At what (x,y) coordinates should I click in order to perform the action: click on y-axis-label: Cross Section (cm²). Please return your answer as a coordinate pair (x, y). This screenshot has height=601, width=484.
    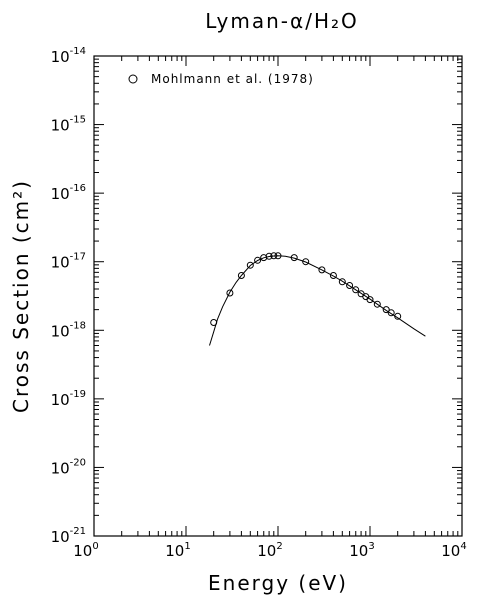
    Looking at the image, I should click on (21, 296).